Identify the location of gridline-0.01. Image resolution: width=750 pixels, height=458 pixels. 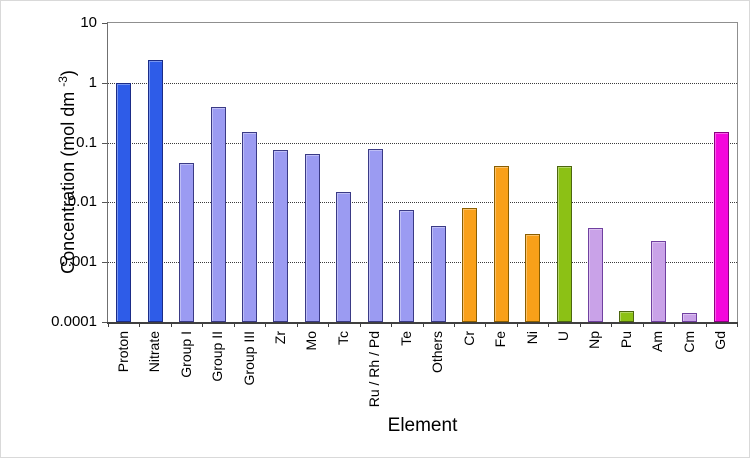
(422, 203).